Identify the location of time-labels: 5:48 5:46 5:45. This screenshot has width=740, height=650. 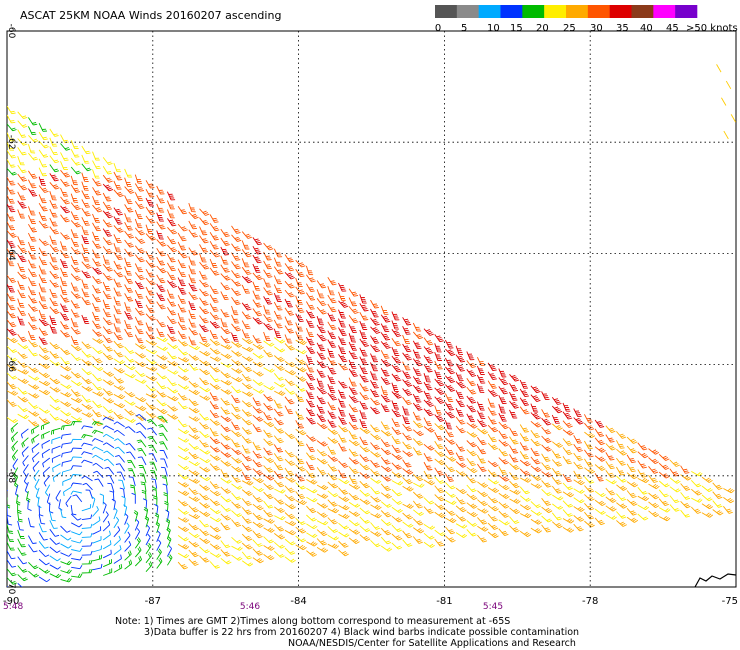
(253, 607).